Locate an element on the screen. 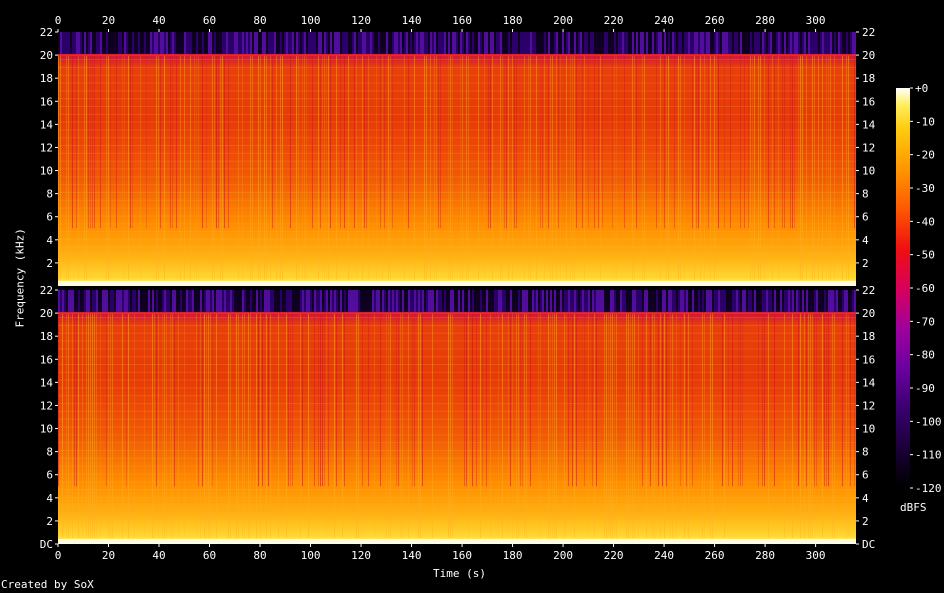  y-tick-label-left: 22 is located at coordinates (46, 290).